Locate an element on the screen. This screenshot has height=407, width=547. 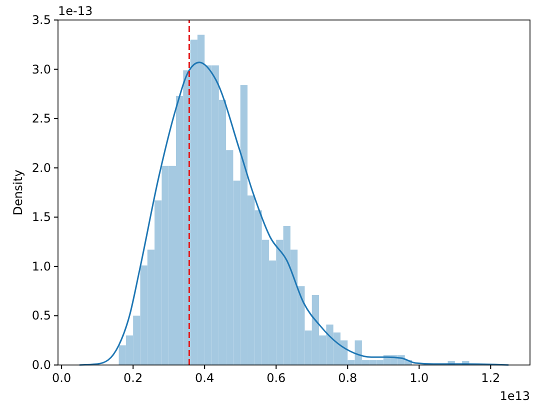
x-tick-label: 0.2 is located at coordinates (133, 378).